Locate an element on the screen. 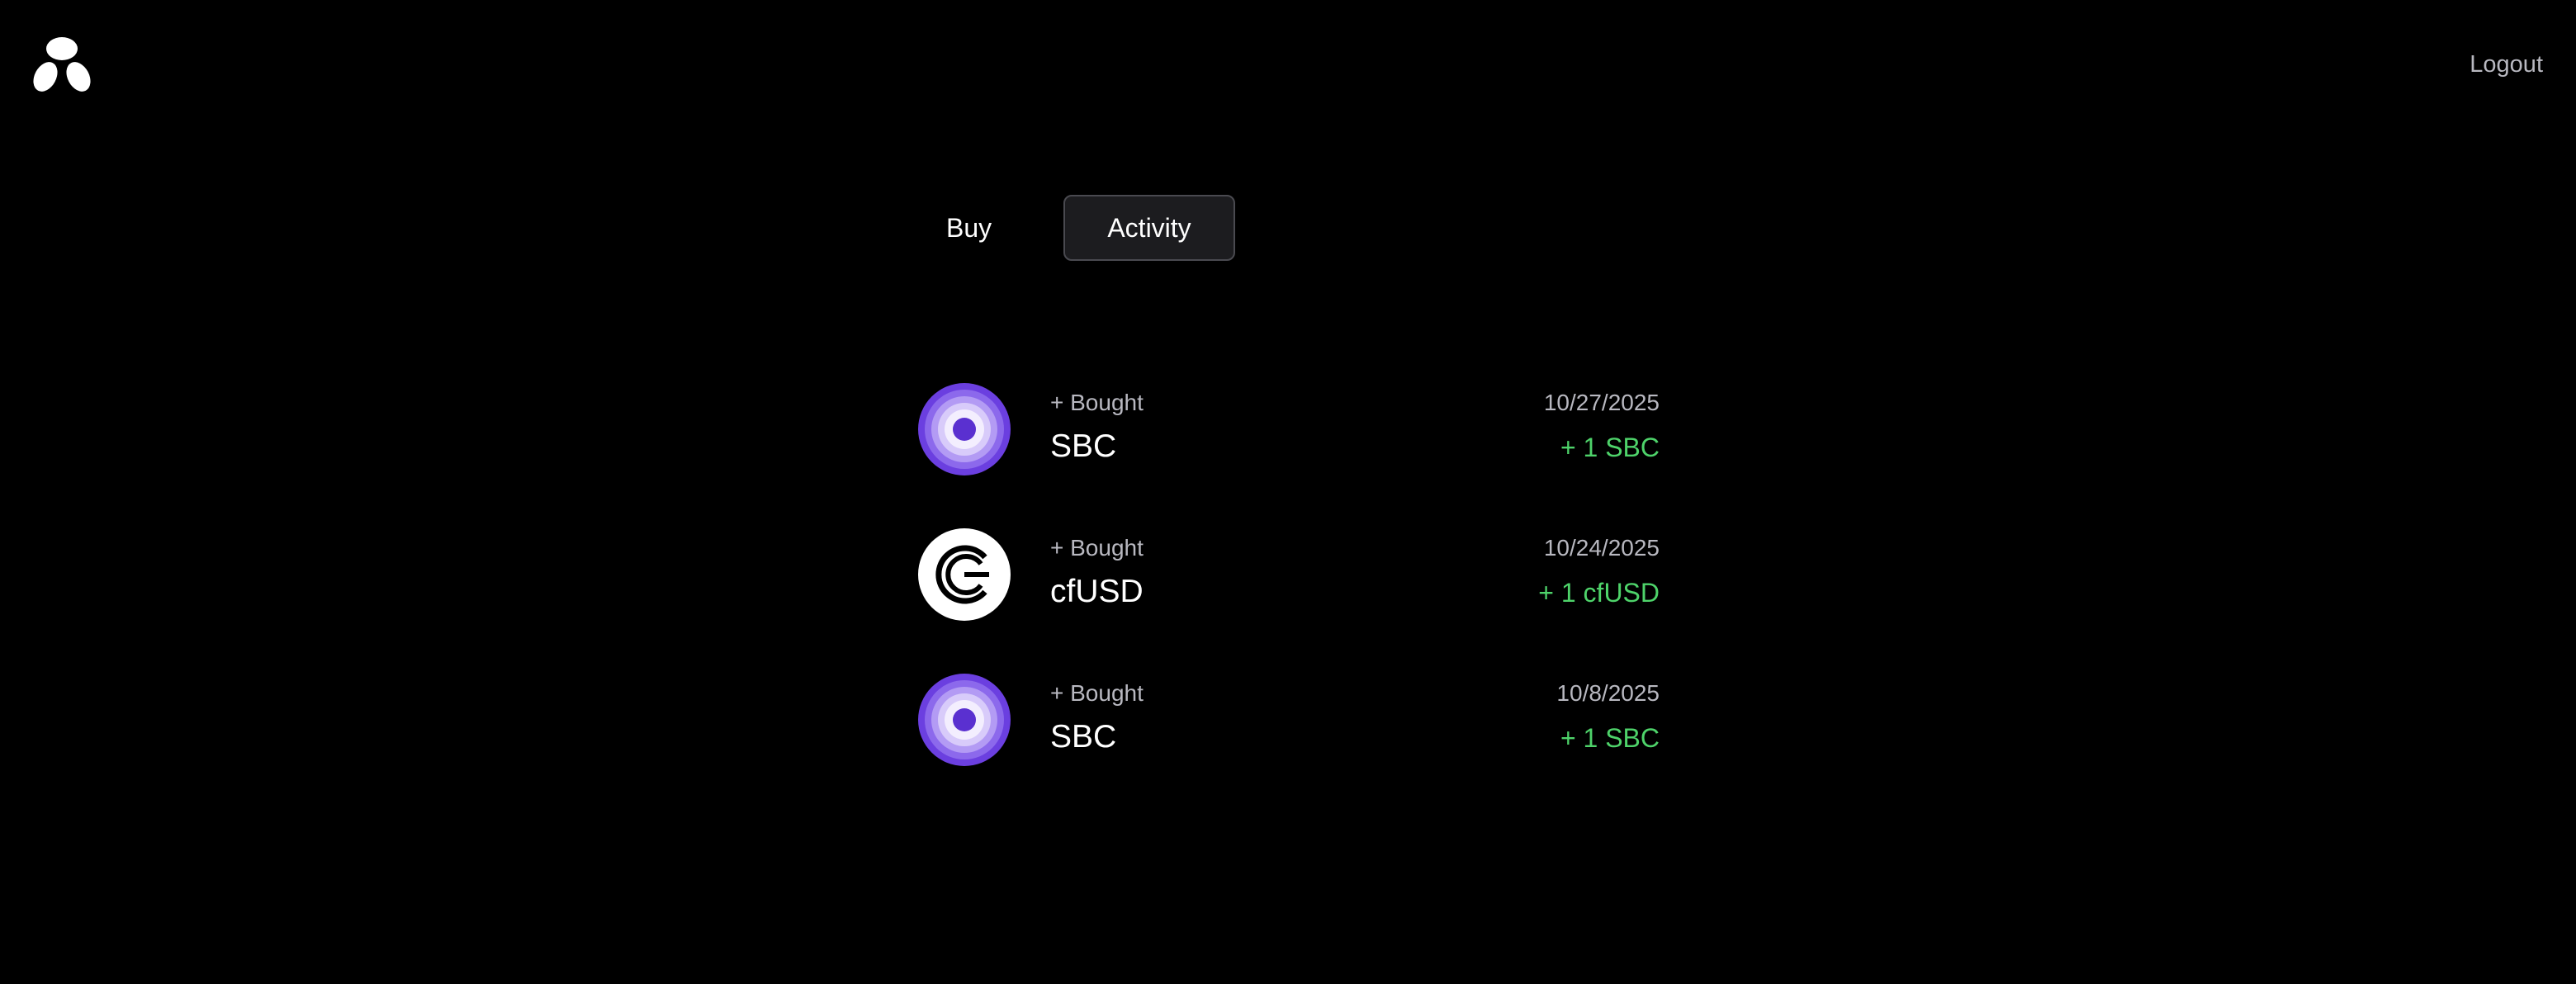 This screenshot has height=984, width=2576. tab-buy: Buy is located at coordinates (969, 228).